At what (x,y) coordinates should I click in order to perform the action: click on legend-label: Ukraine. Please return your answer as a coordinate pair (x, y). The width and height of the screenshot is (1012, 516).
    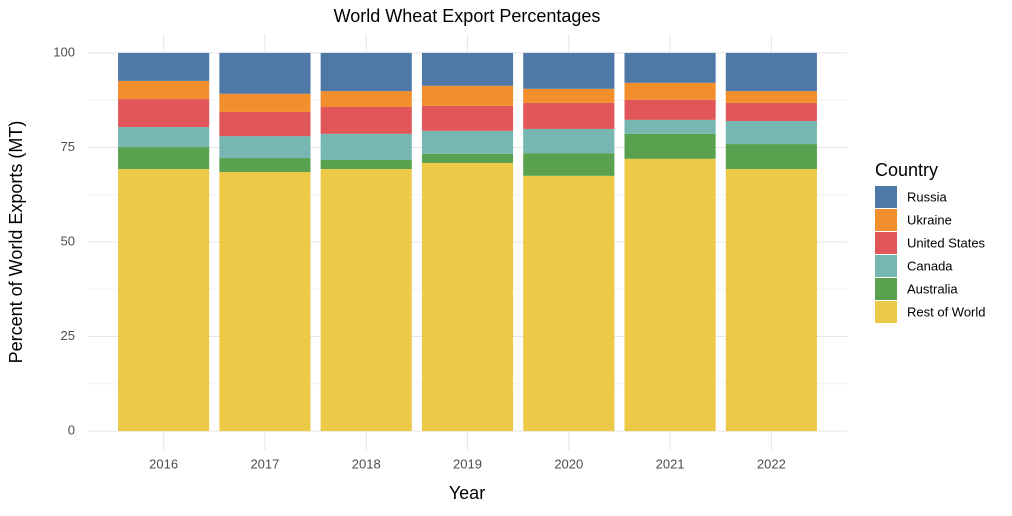
    Looking at the image, I should click on (929, 219).